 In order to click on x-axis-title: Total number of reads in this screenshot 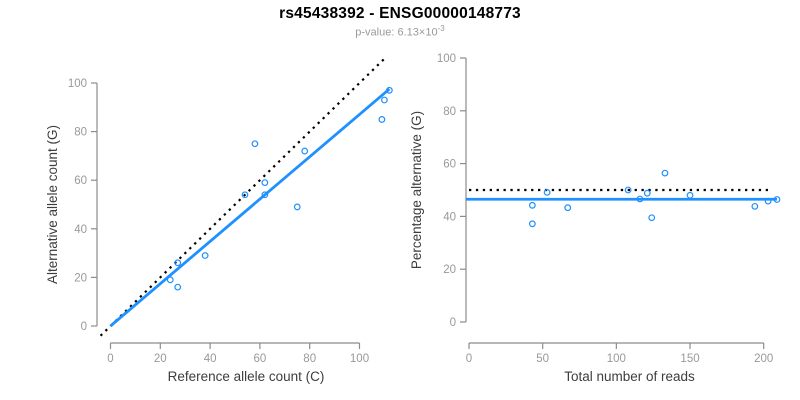, I will do `click(629, 376)`.